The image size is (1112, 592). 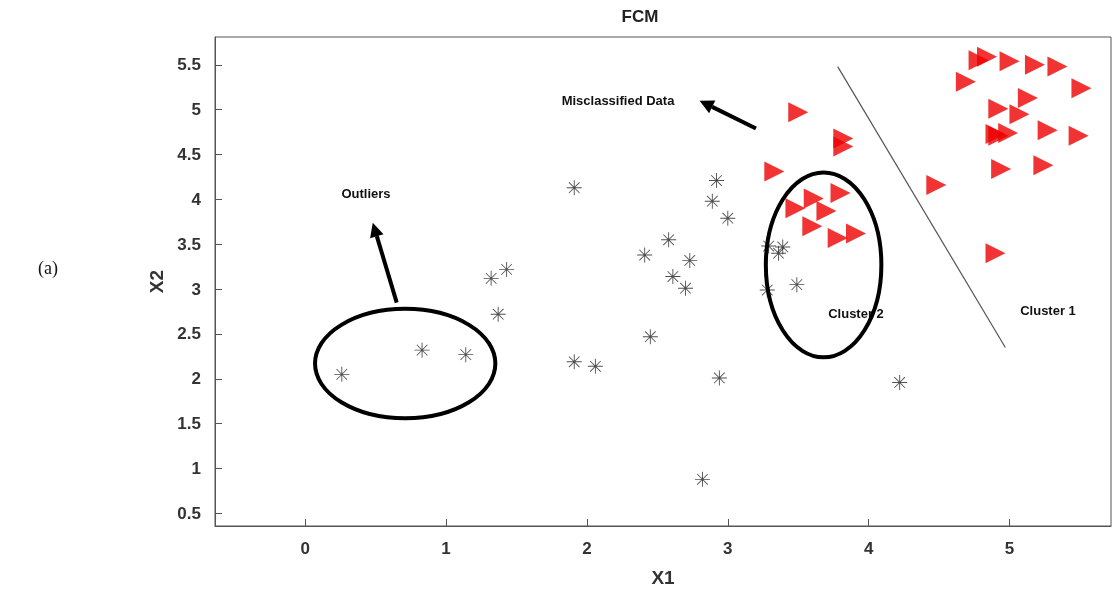 I want to click on annotation: Misclassified Data, so click(x=618, y=100).